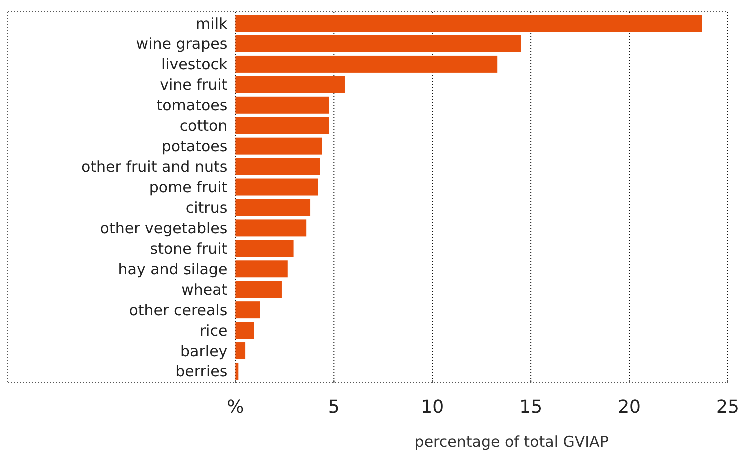  What do you see at coordinates (235, 407) in the screenshot?
I see `x-tick-label: %` at bounding box center [235, 407].